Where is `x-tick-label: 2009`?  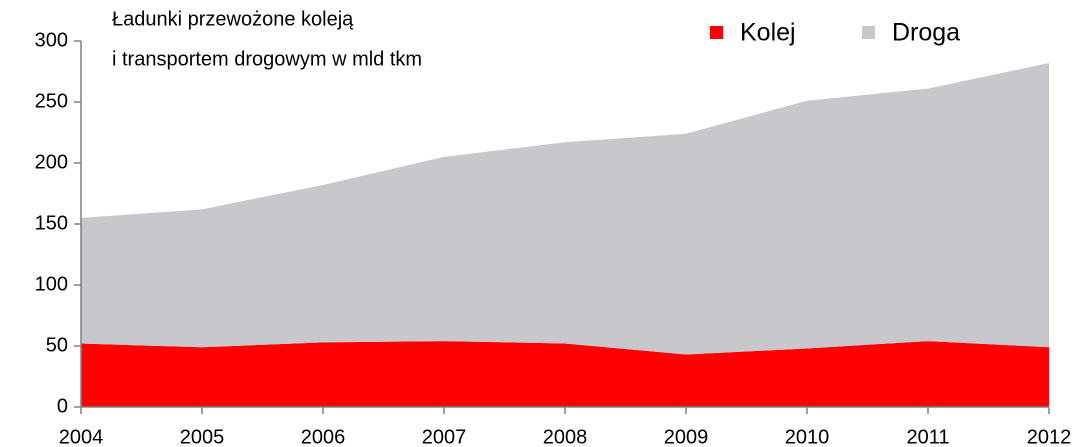
x-tick-label: 2009 is located at coordinates (686, 436).